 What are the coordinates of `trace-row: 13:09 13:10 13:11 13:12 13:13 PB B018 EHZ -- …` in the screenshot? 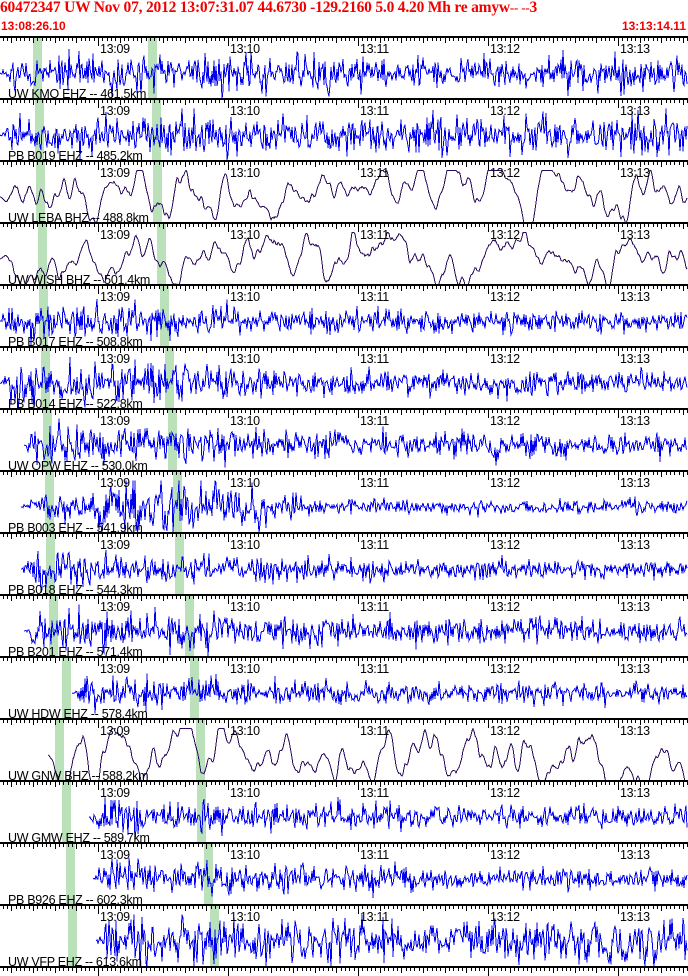 It's located at (344, 563).